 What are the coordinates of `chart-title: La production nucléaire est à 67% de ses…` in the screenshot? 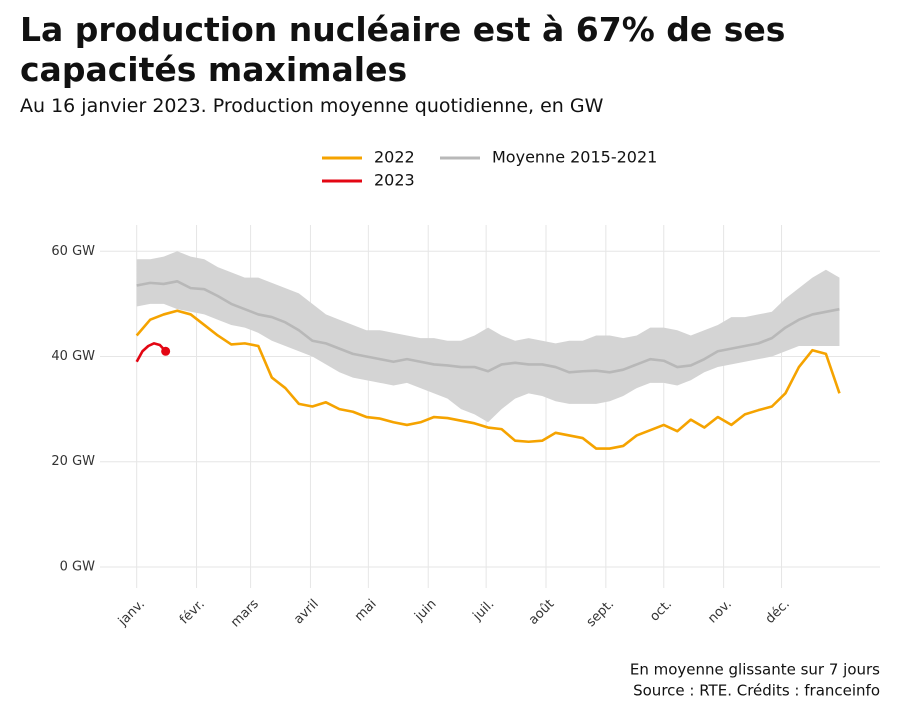 It's located at (403, 49).